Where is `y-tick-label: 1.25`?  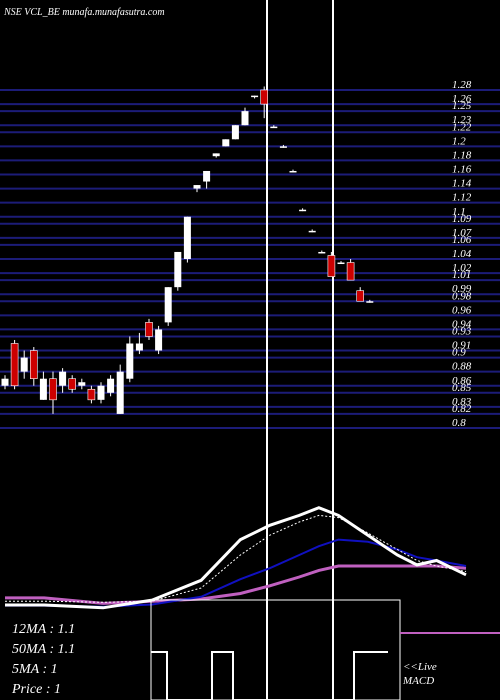
y-tick-label: 1.25 is located at coordinates (462, 106).